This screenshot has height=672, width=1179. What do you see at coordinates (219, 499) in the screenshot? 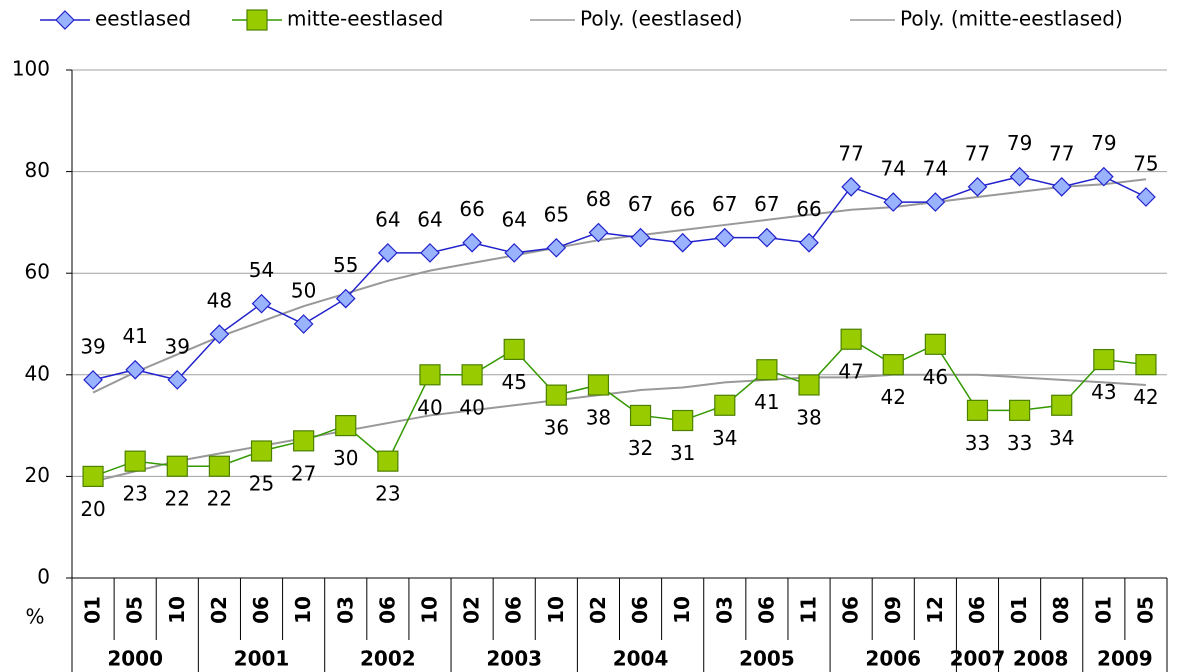
I see `data-label: 22` at bounding box center [219, 499].